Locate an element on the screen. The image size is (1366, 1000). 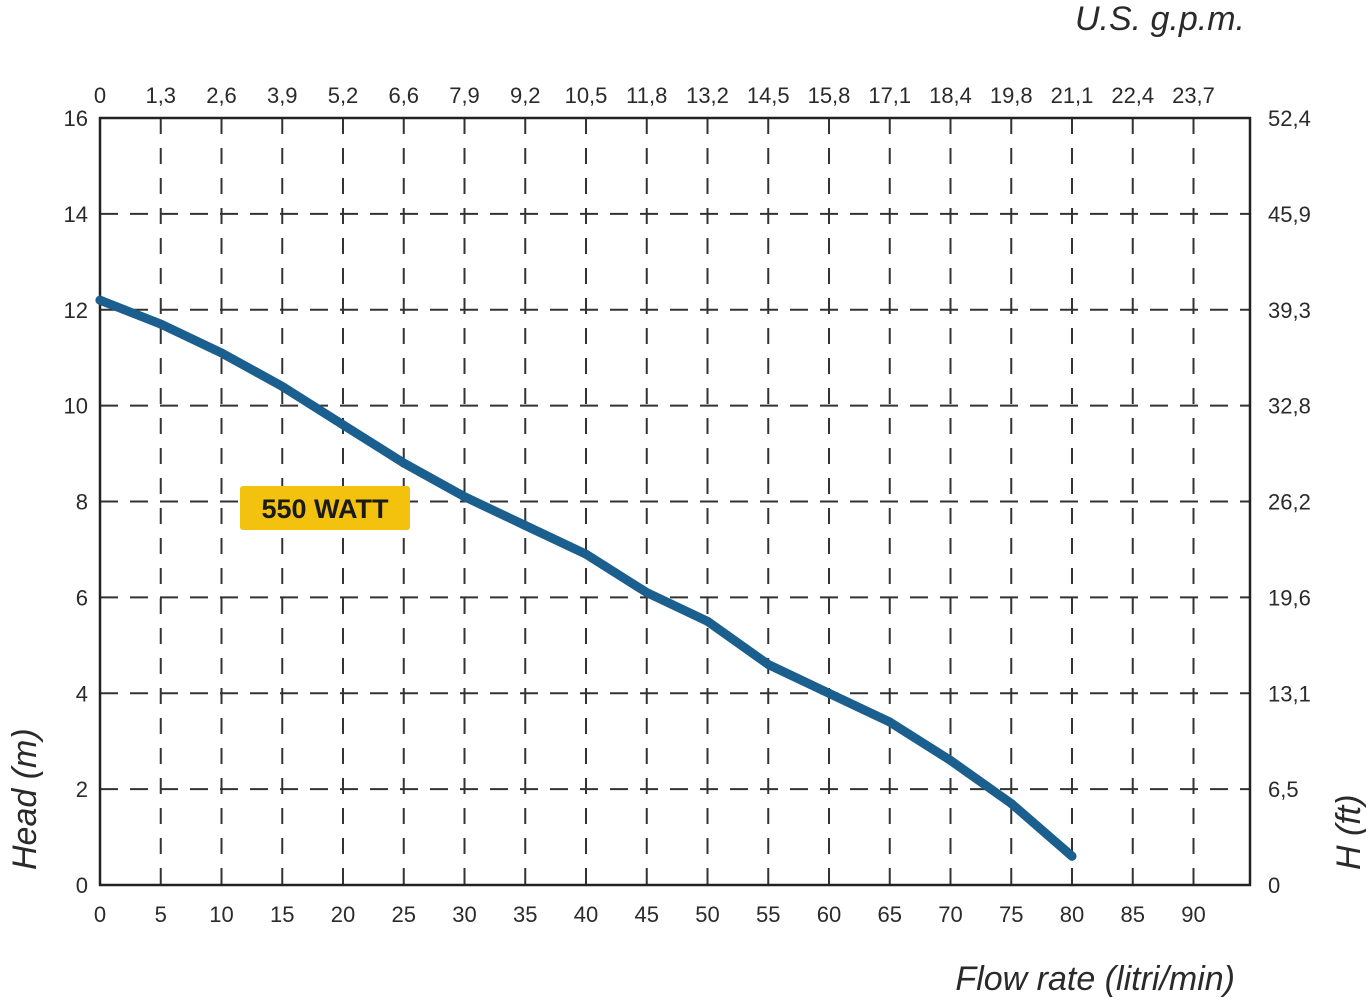
top-tick-label: 7,9 is located at coordinates (464, 95).